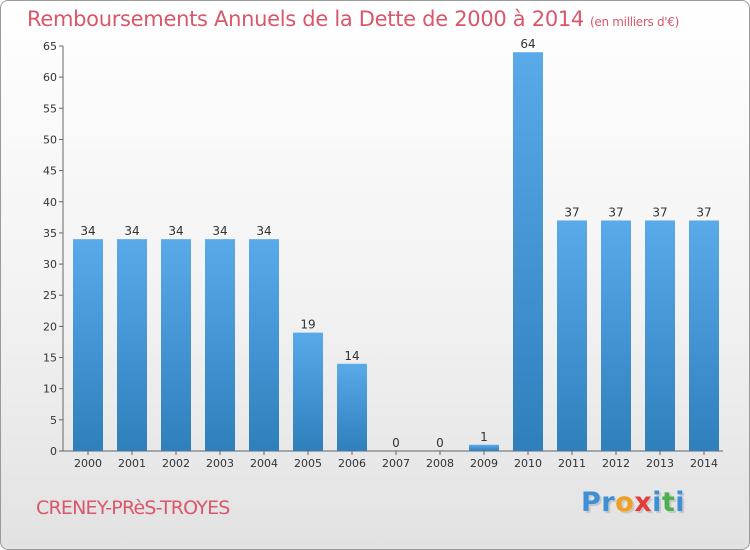 Image resolution: width=750 pixels, height=550 pixels. Describe the element at coordinates (352, 407) in the screenshot. I see `bar-2006` at that location.